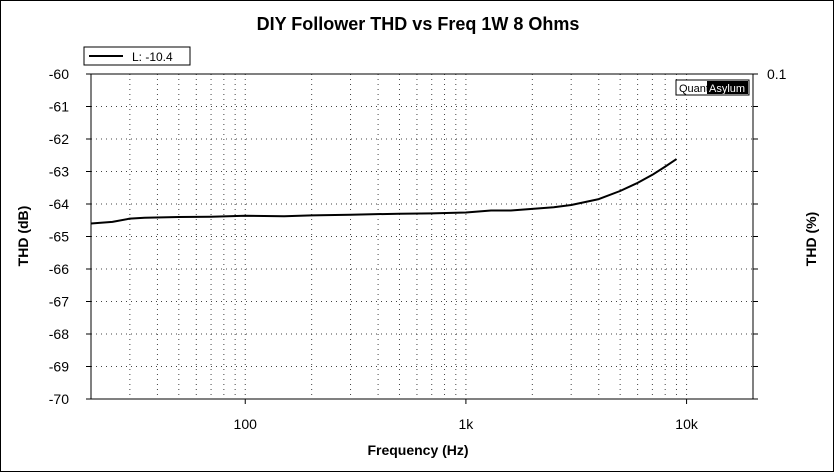  I want to click on series-layer, so click(384, 191).